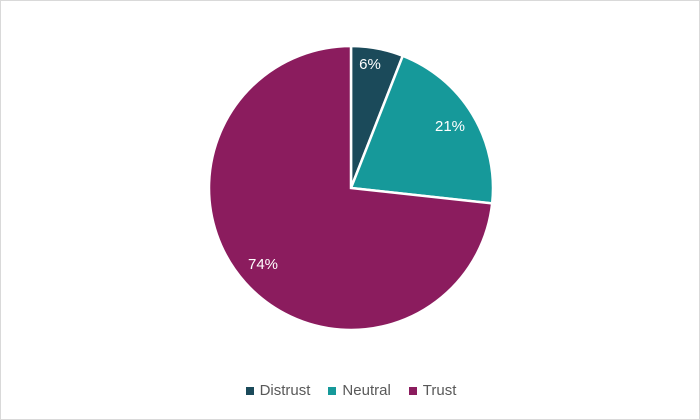  What do you see at coordinates (422, 129) in the screenshot?
I see `pie-slice-neutral` at bounding box center [422, 129].